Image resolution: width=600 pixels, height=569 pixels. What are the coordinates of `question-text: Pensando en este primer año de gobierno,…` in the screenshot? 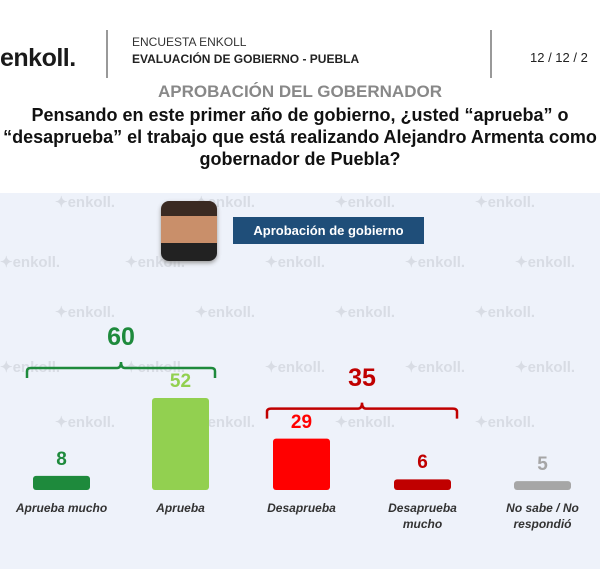 It's located at (300, 137).